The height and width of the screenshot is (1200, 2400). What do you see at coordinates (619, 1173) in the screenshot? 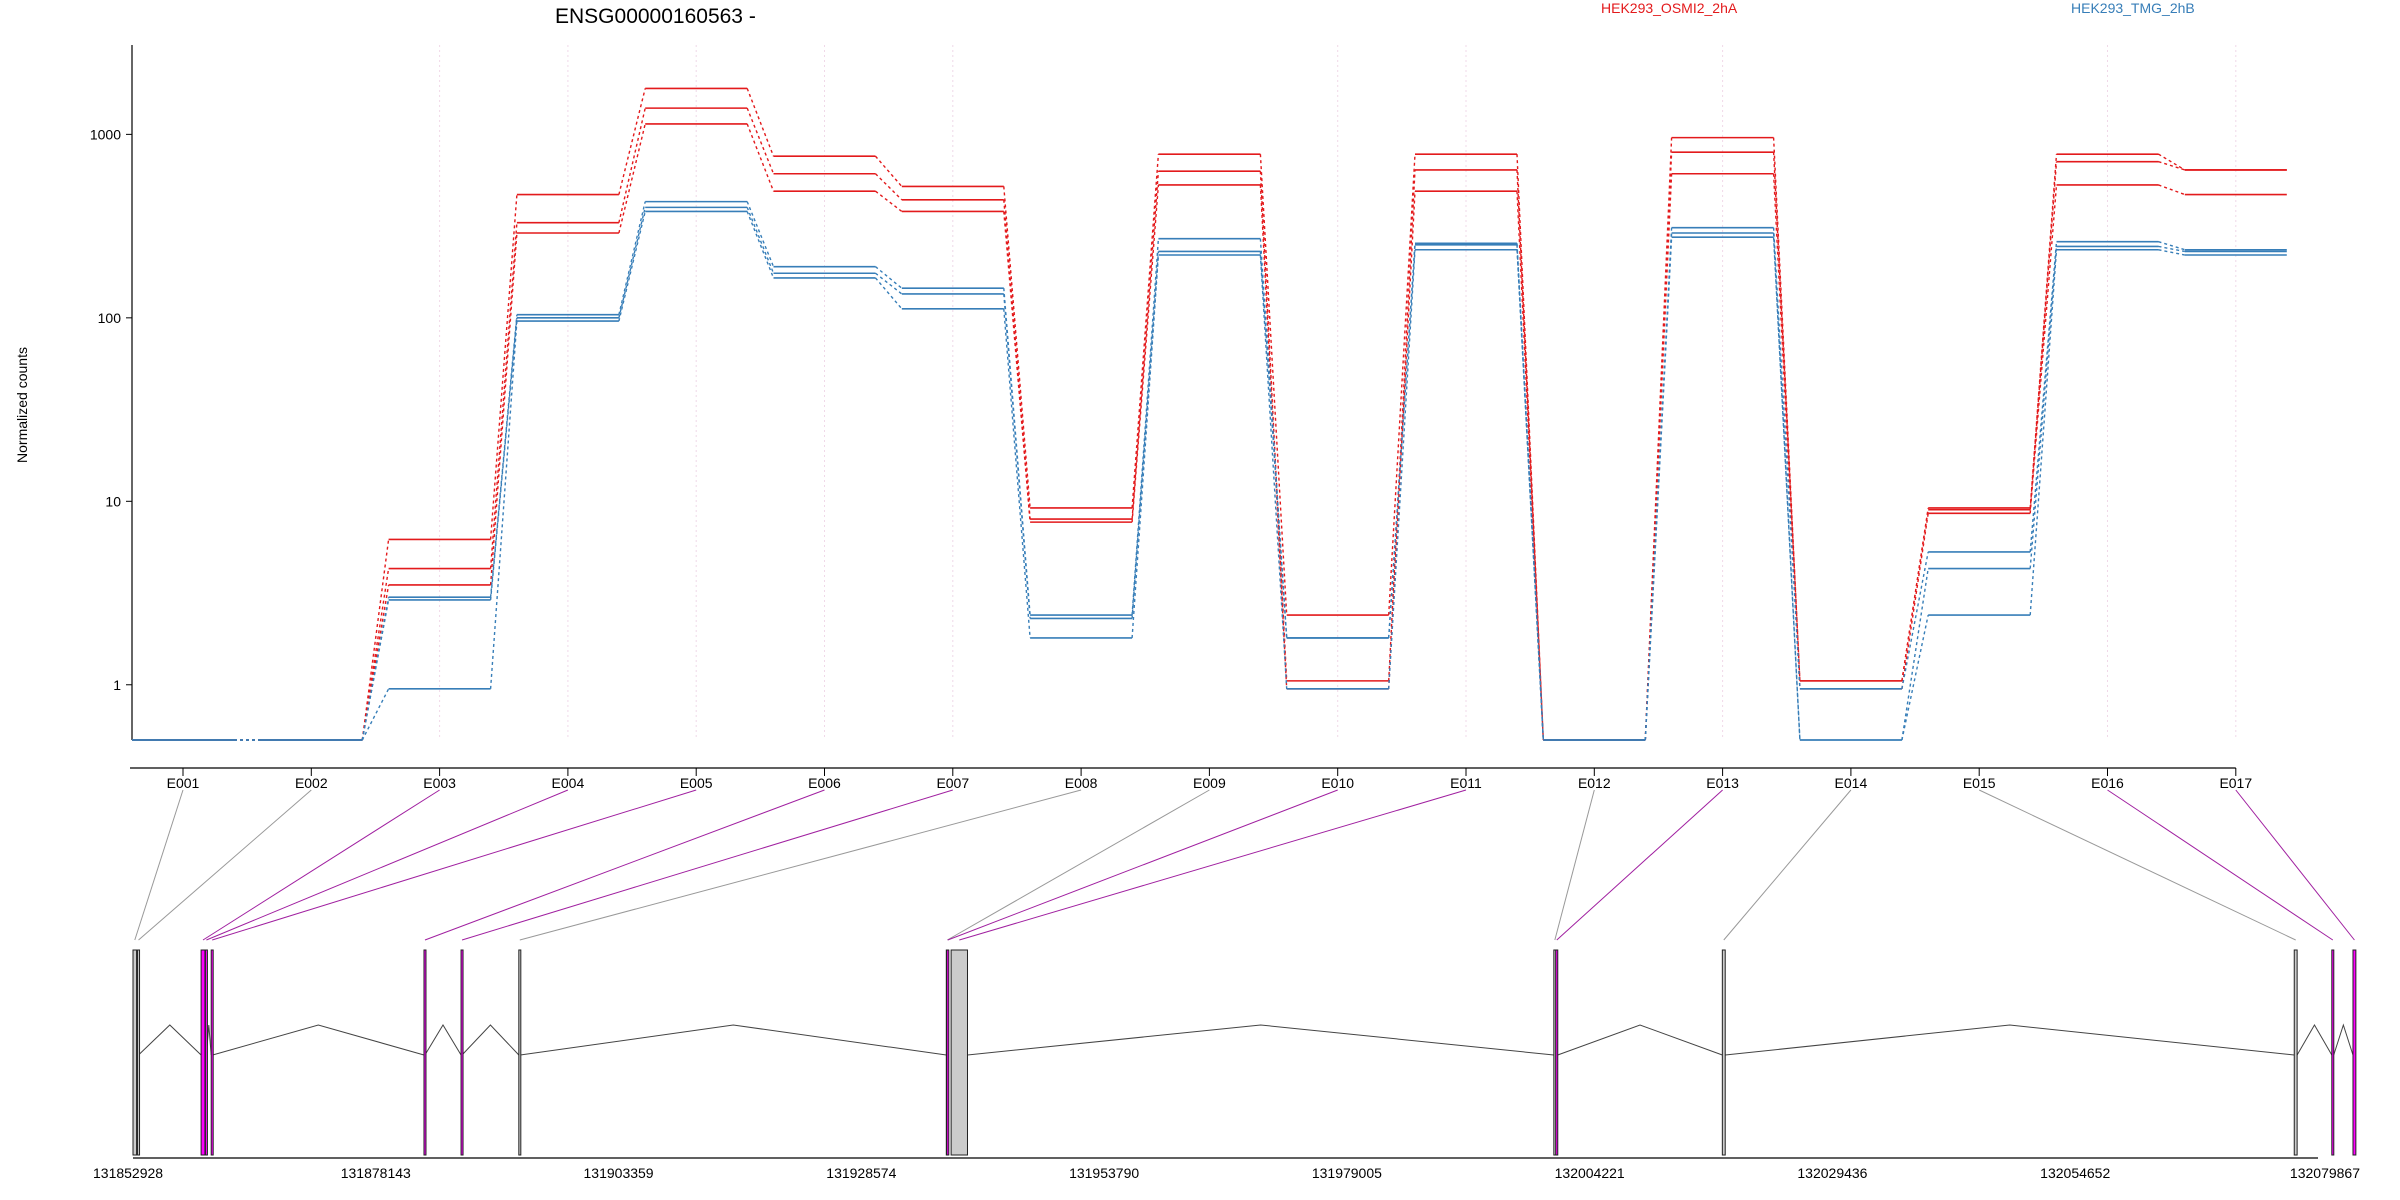
I see `genome-tick-label: 131903359` at bounding box center [619, 1173].